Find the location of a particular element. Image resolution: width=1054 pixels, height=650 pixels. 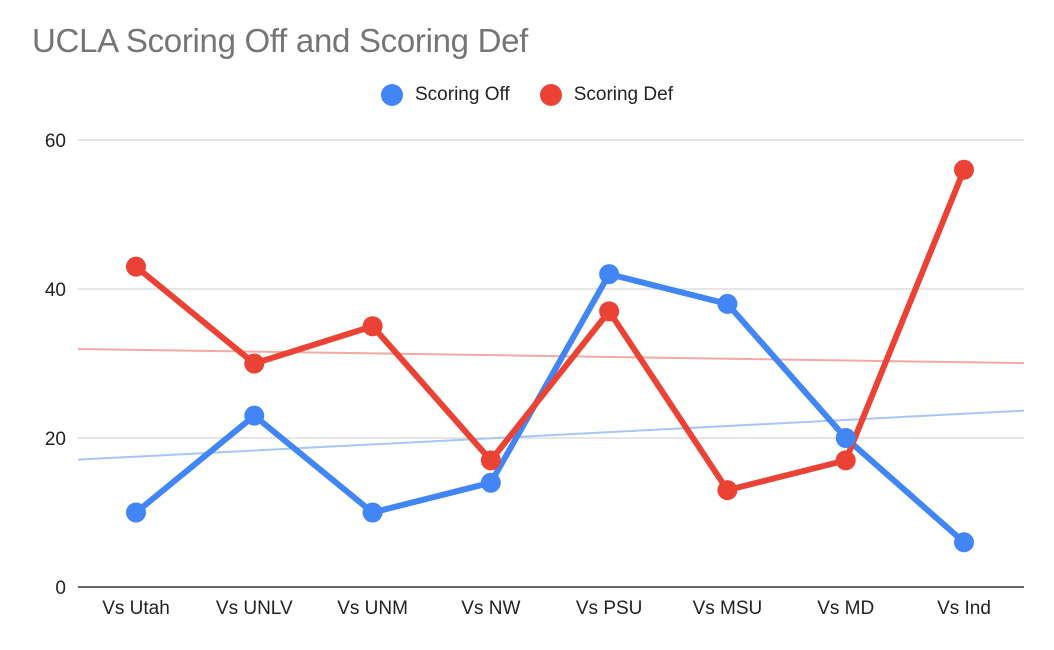

x-tick-label: Vs NW is located at coordinates (490, 608).